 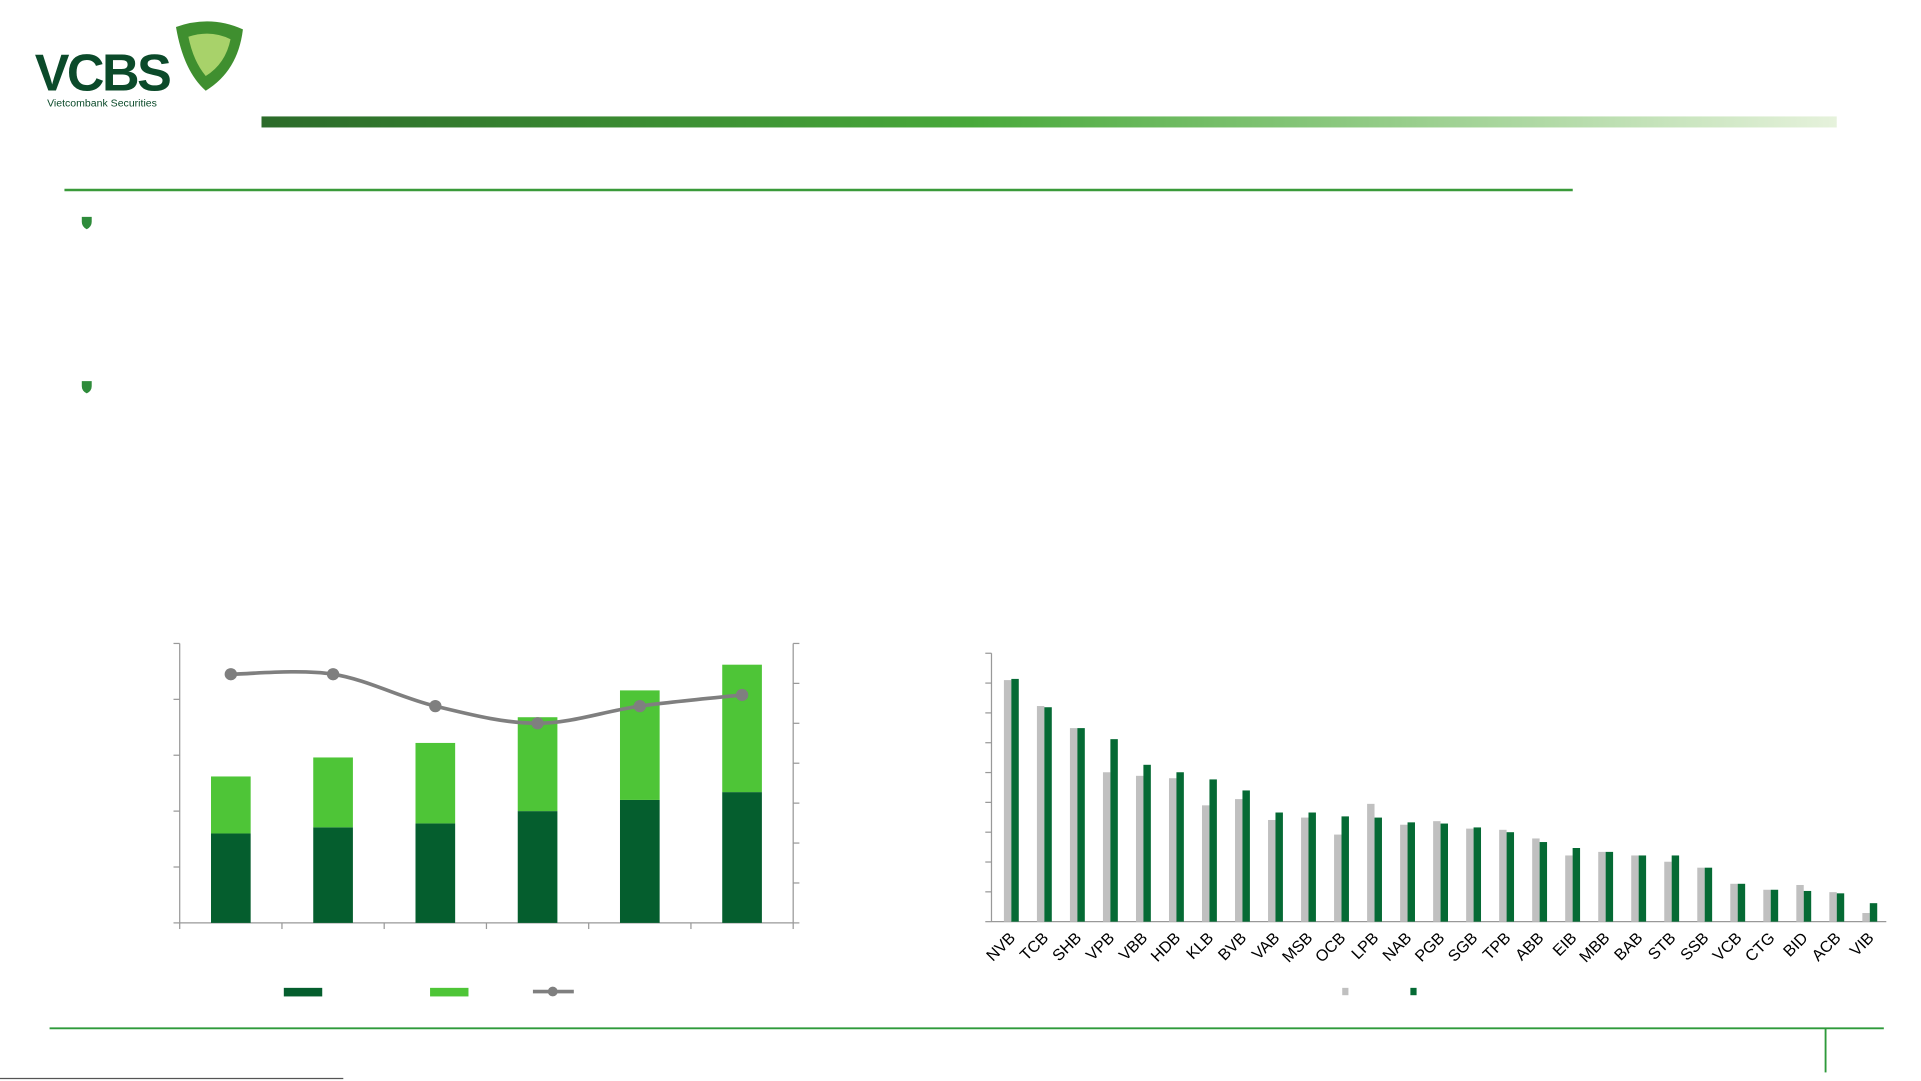 What do you see at coordinates (1695, 946) in the screenshot?
I see `x-tick-label: SSB` at bounding box center [1695, 946].